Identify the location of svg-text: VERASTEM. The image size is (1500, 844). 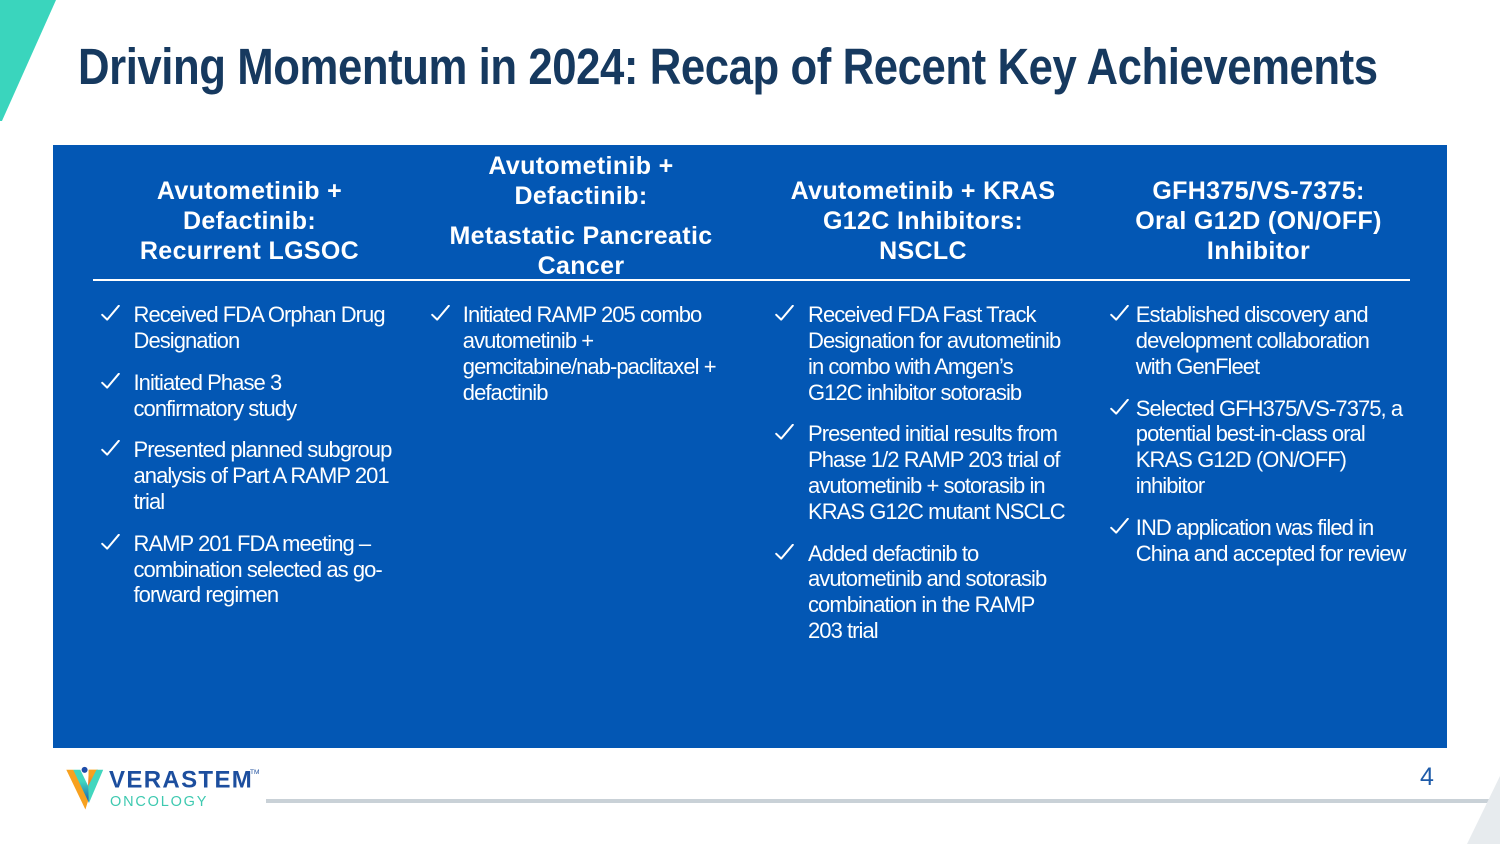
(181, 780).